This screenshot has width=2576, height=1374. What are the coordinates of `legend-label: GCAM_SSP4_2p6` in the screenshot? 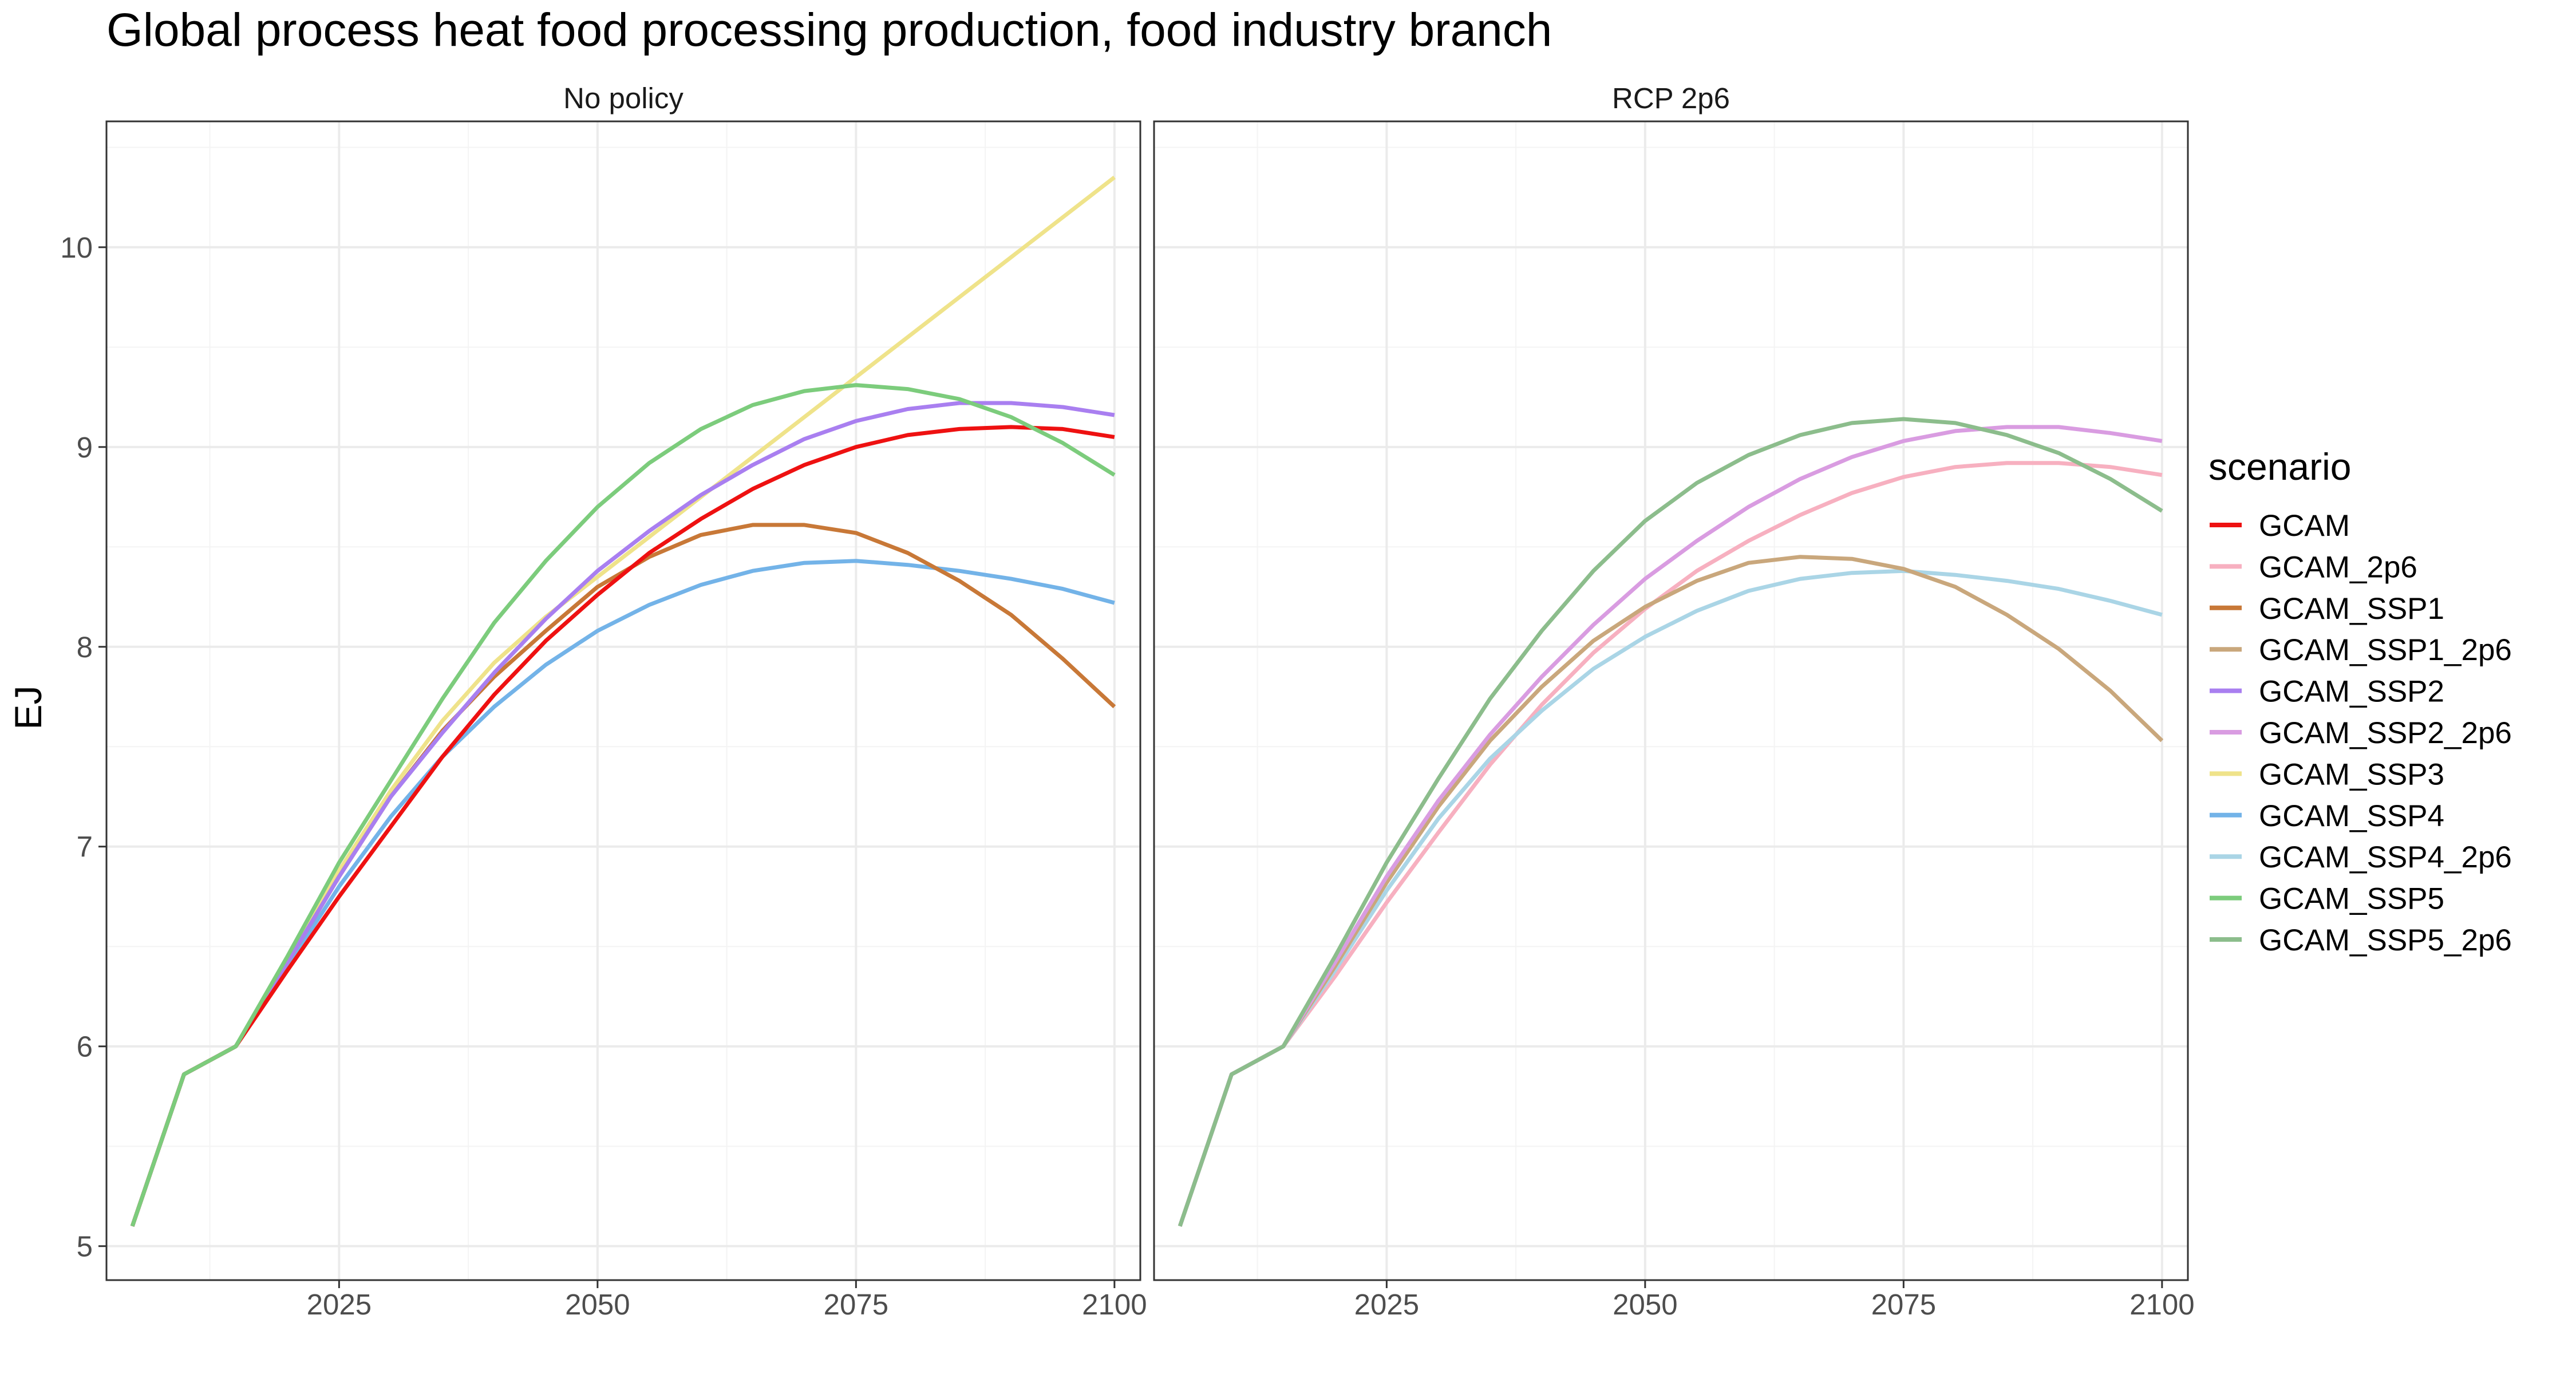 It's located at (2385, 857).